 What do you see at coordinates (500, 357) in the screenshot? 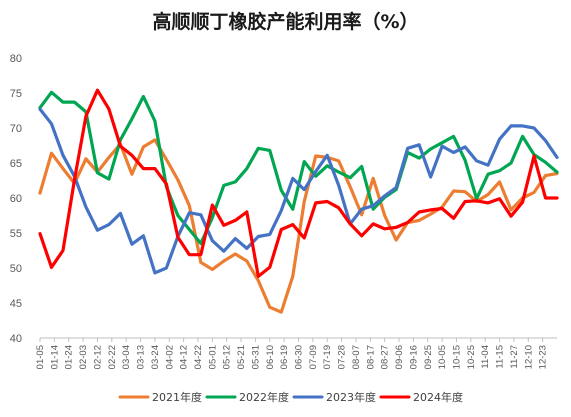
I see `x-tick-label: 11-15` at bounding box center [500, 357].